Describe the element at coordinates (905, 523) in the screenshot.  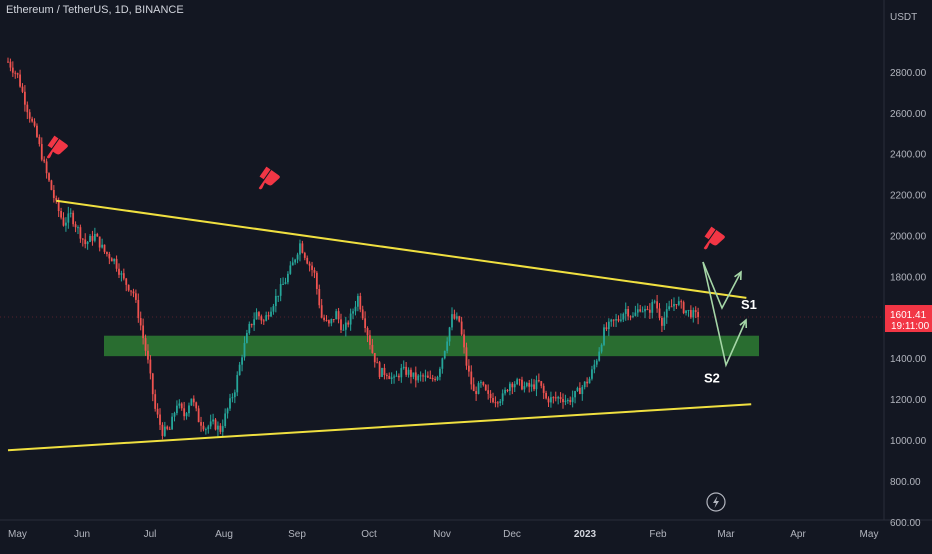
I see `y-tick-label: 600.00` at that location.